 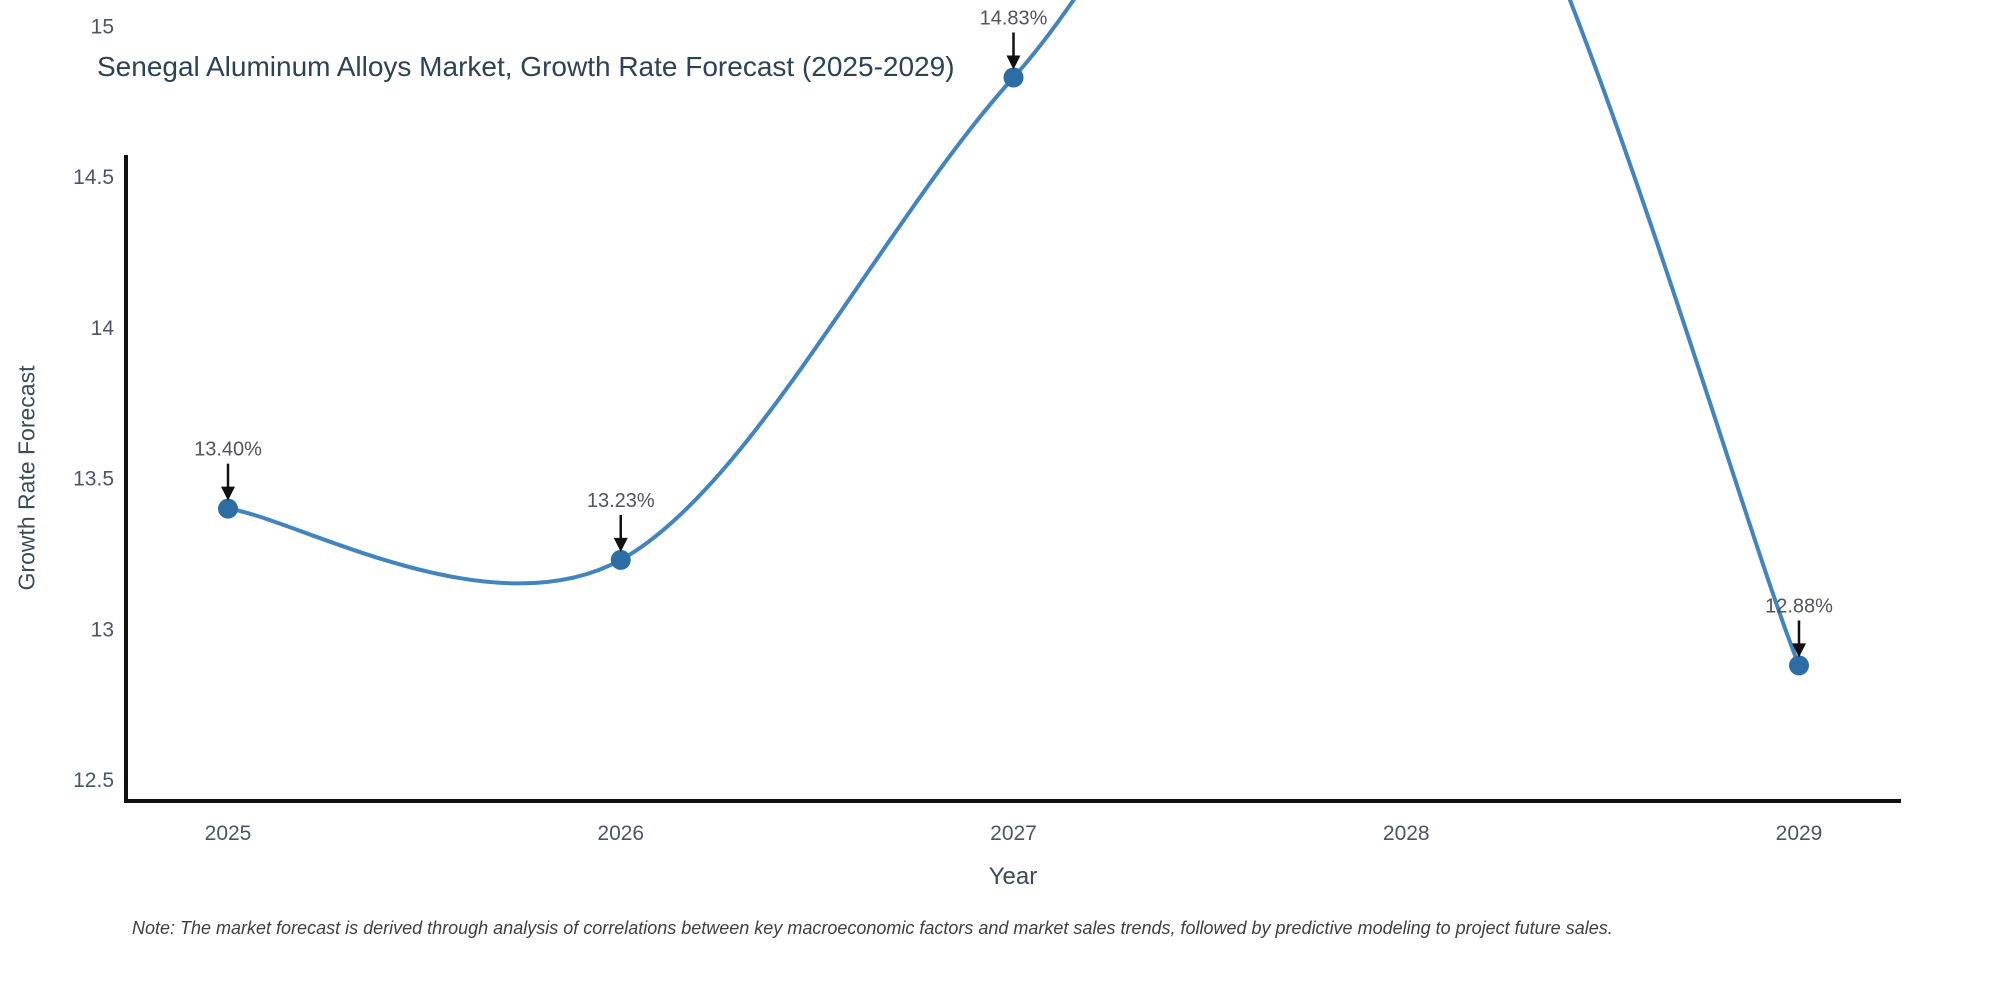 I want to click on x-tick-label: 2025, so click(x=228, y=833).